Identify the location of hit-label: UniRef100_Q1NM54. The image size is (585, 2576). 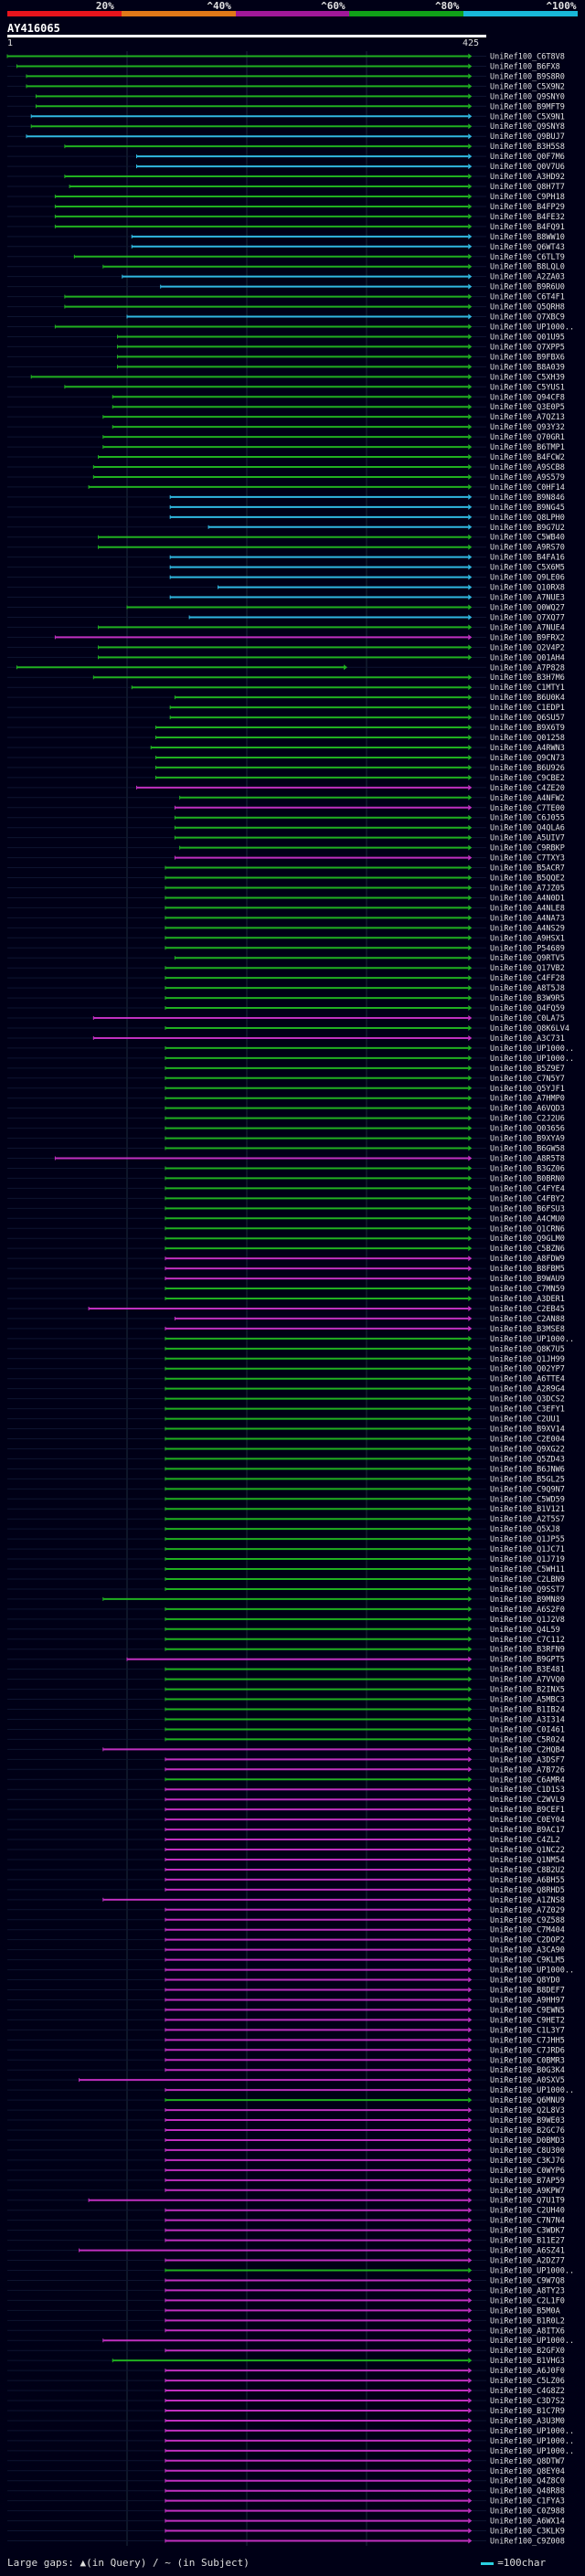
(528, 1860).